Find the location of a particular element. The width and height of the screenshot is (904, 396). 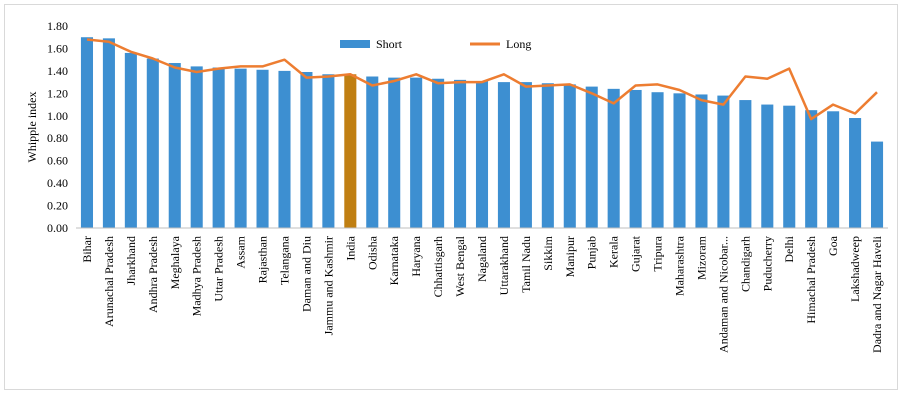

x-tick-label: Andhra Pradesh is located at coordinates (153, 274).